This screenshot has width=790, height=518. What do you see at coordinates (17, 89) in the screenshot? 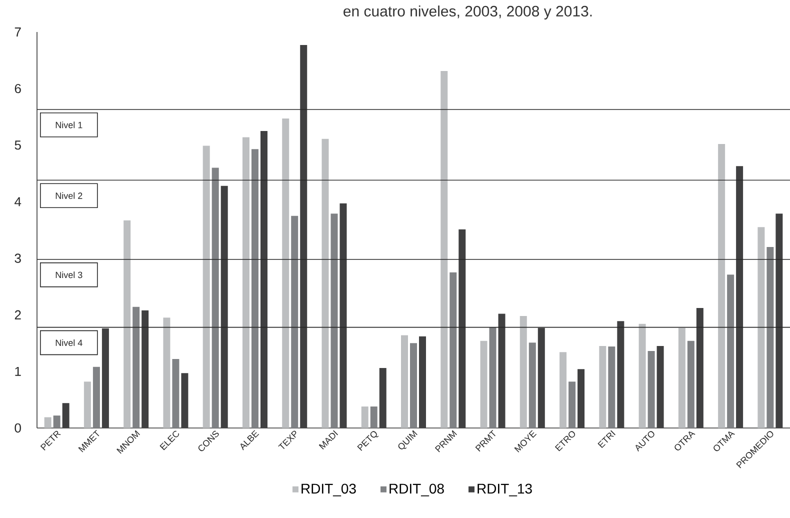
I see `y-tick-label: 6` at bounding box center [17, 89].